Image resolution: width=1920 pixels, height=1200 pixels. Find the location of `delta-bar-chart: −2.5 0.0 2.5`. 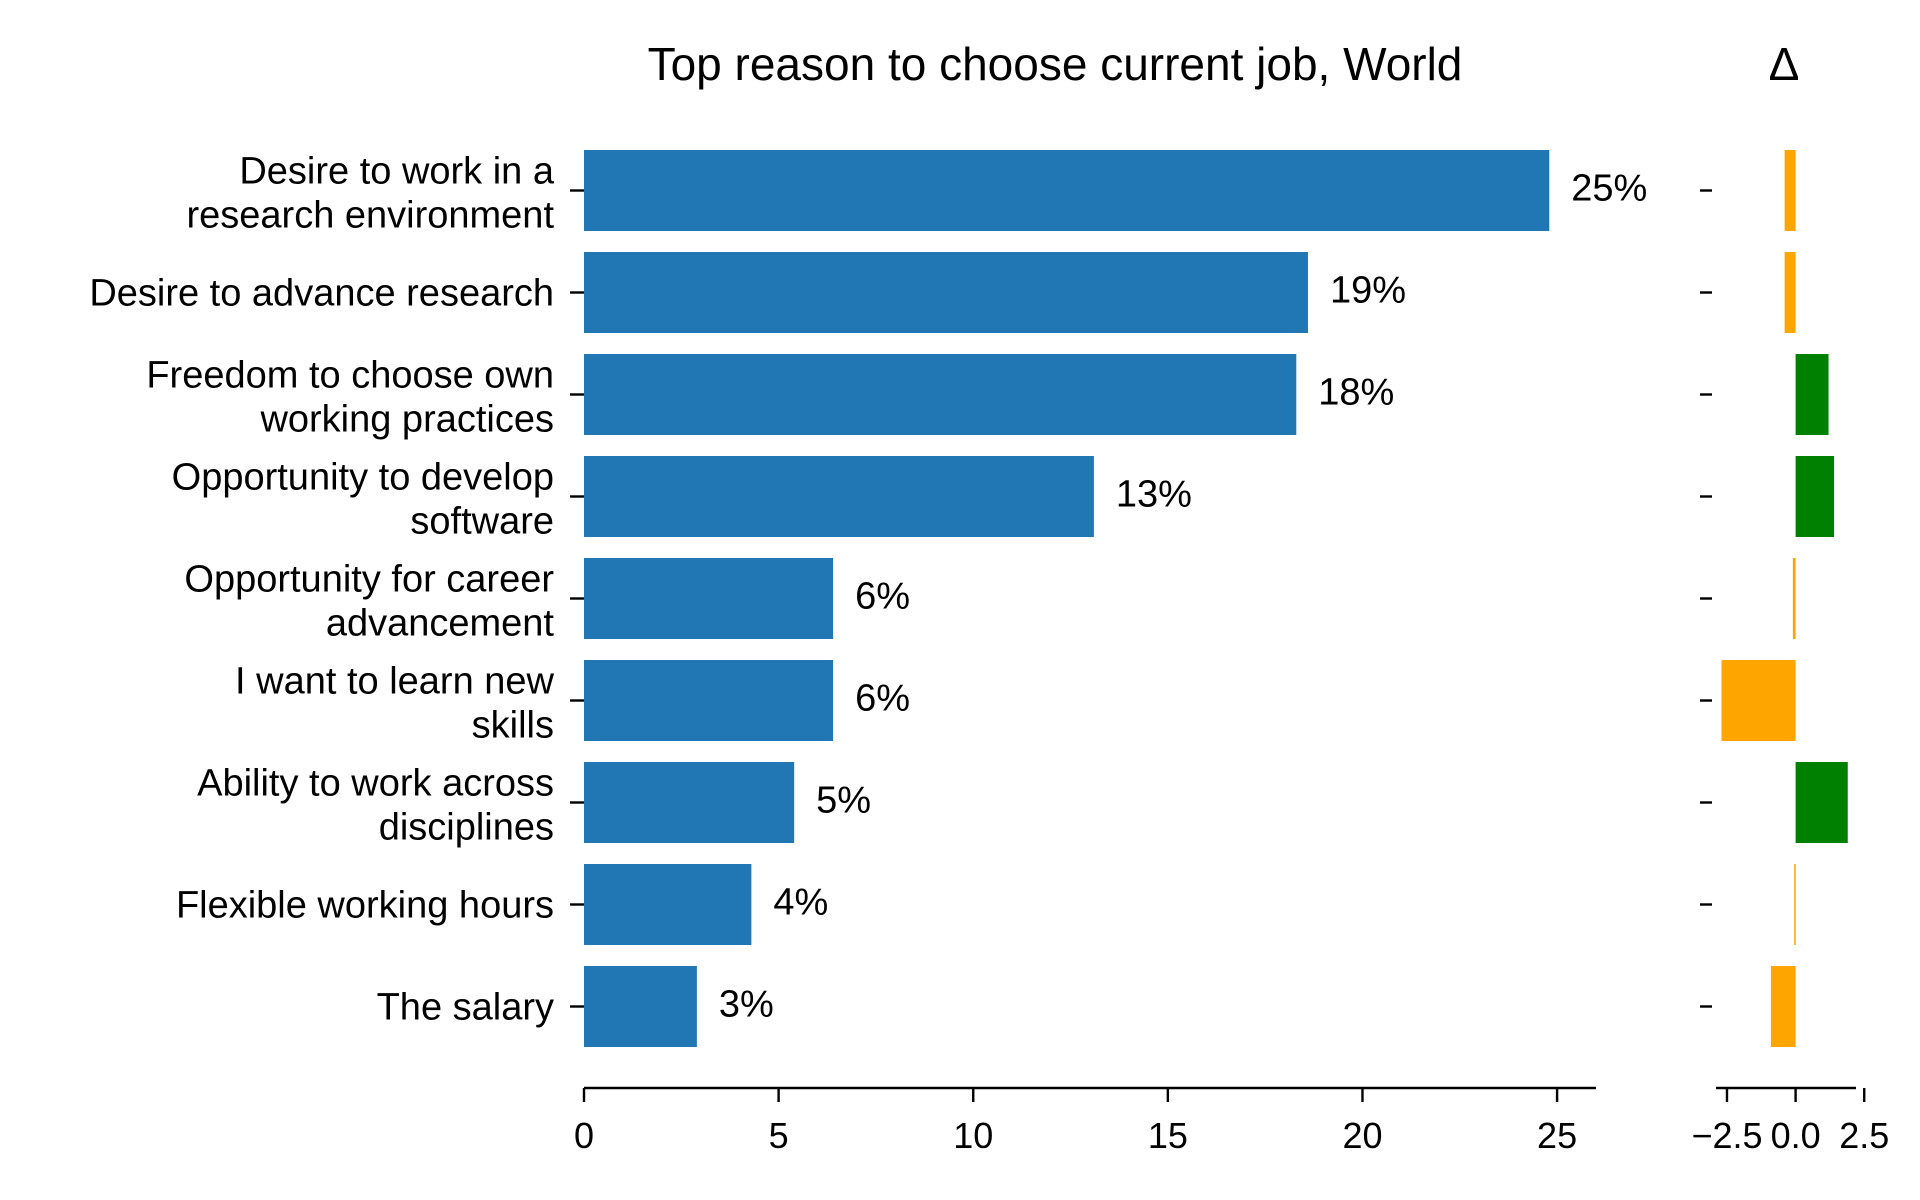

delta-bar-chart: −2.5 0.0 2.5 is located at coordinates (1790, 653).